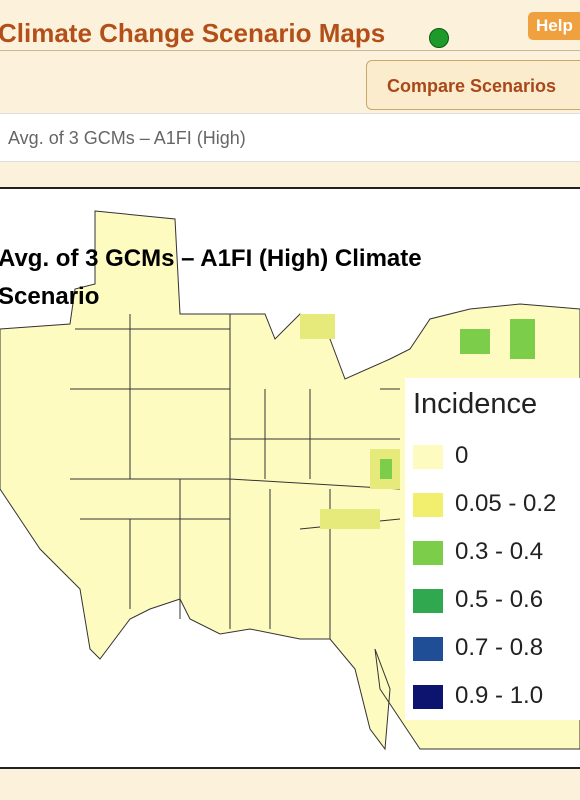 Image resolution: width=580 pixels, height=800 pixels. What do you see at coordinates (475, 404) in the screenshot?
I see `legend-title: Incidence` at bounding box center [475, 404].